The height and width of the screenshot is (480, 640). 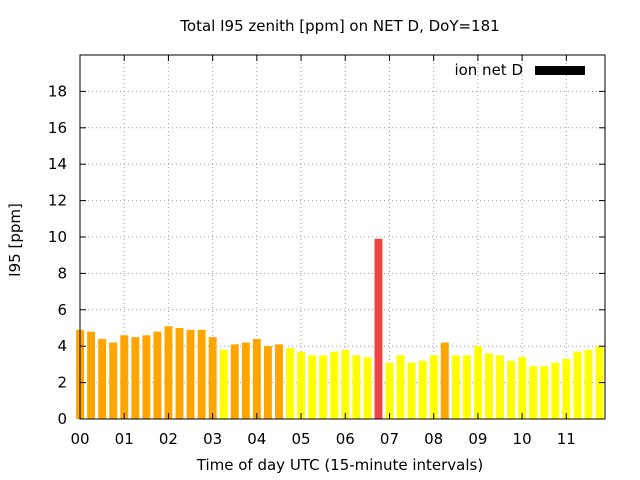 What do you see at coordinates (57, 255) in the screenshot?
I see `y-tick-labels: 0 2 4 6 8 10 12 14 16 18` at bounding box center [57, 255].